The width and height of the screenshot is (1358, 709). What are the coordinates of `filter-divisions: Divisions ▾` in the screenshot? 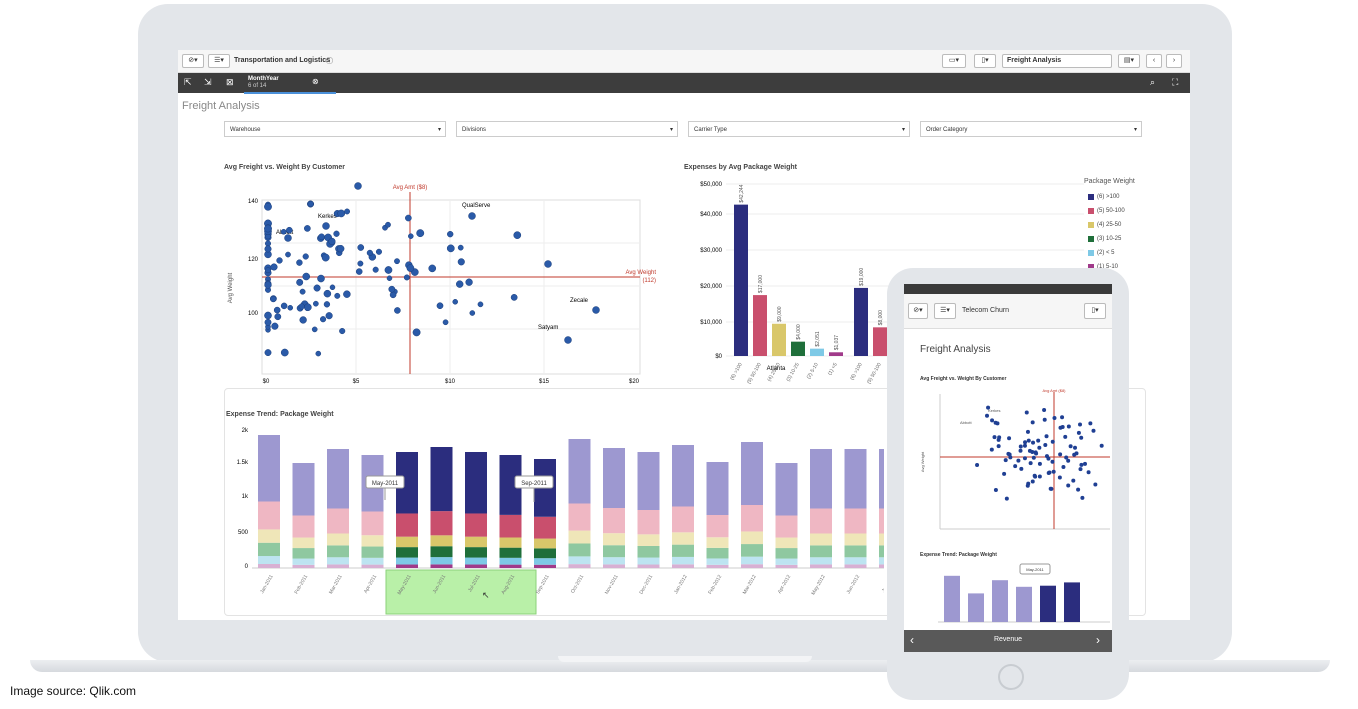 It's located at (567, 129).